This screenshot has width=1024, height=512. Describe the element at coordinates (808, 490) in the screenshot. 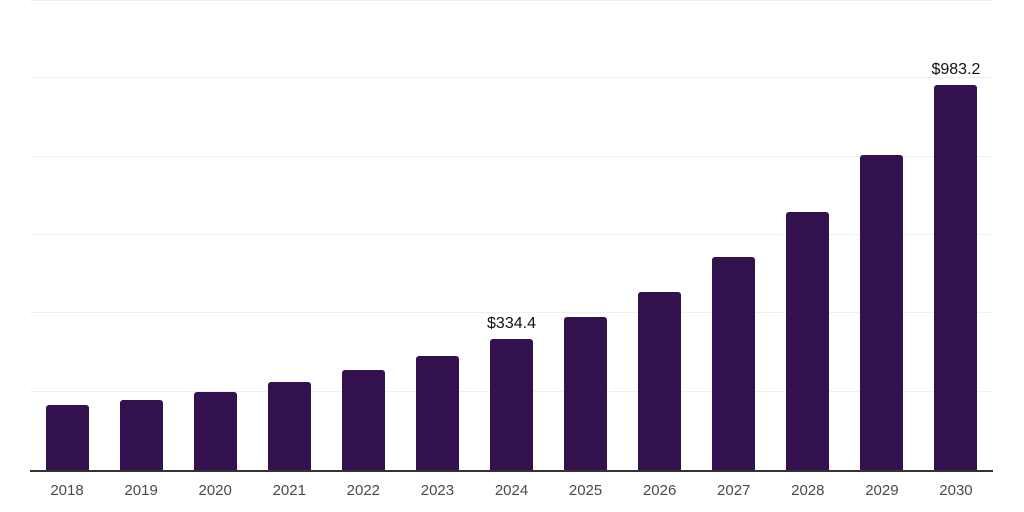

I see `x-tick-label-2028: 2028` at that location.